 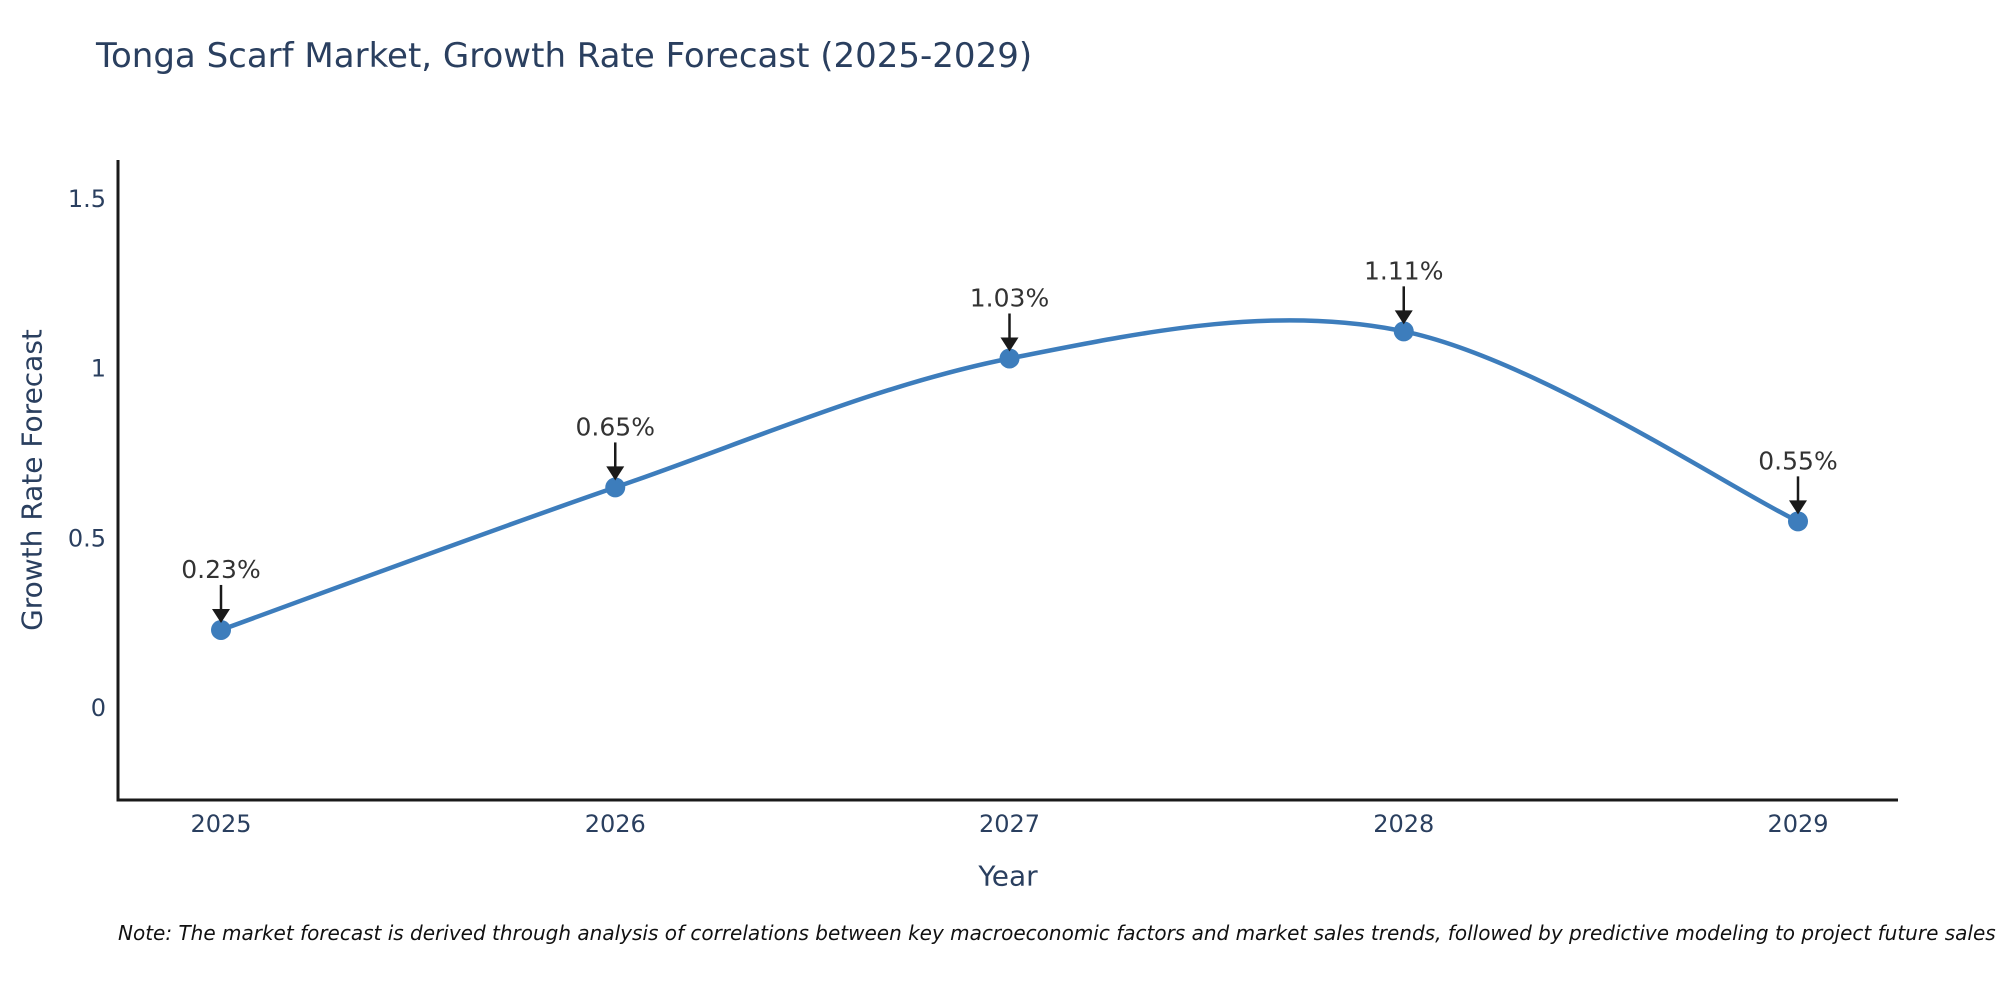 I want to click on annotation-label: 1.03%, so click(x=1009, y=297).